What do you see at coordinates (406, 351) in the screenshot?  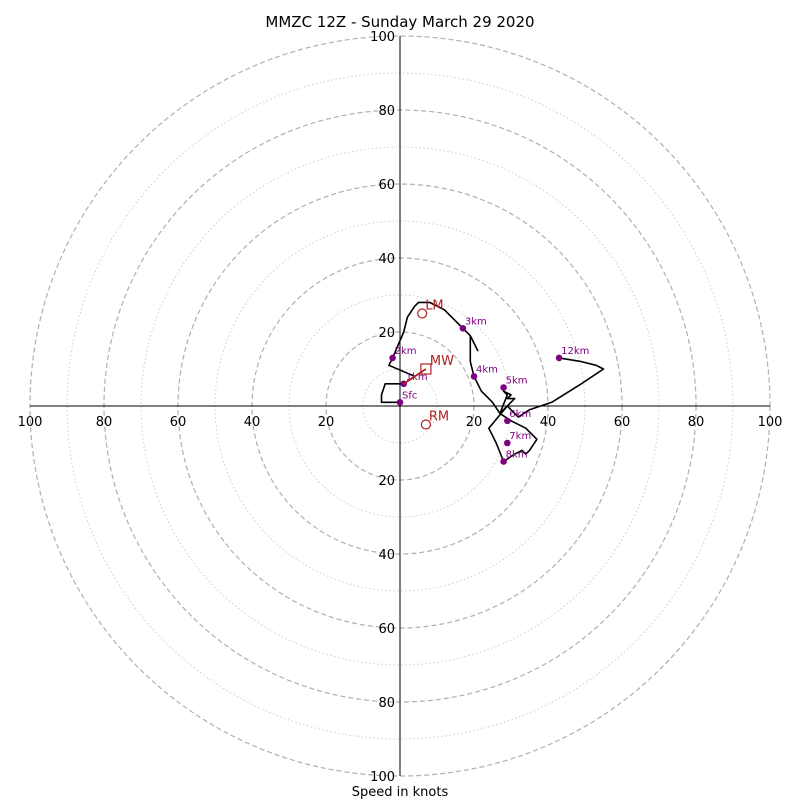 I see `height-label-2km: 2km` at bounding box center [406, 351].